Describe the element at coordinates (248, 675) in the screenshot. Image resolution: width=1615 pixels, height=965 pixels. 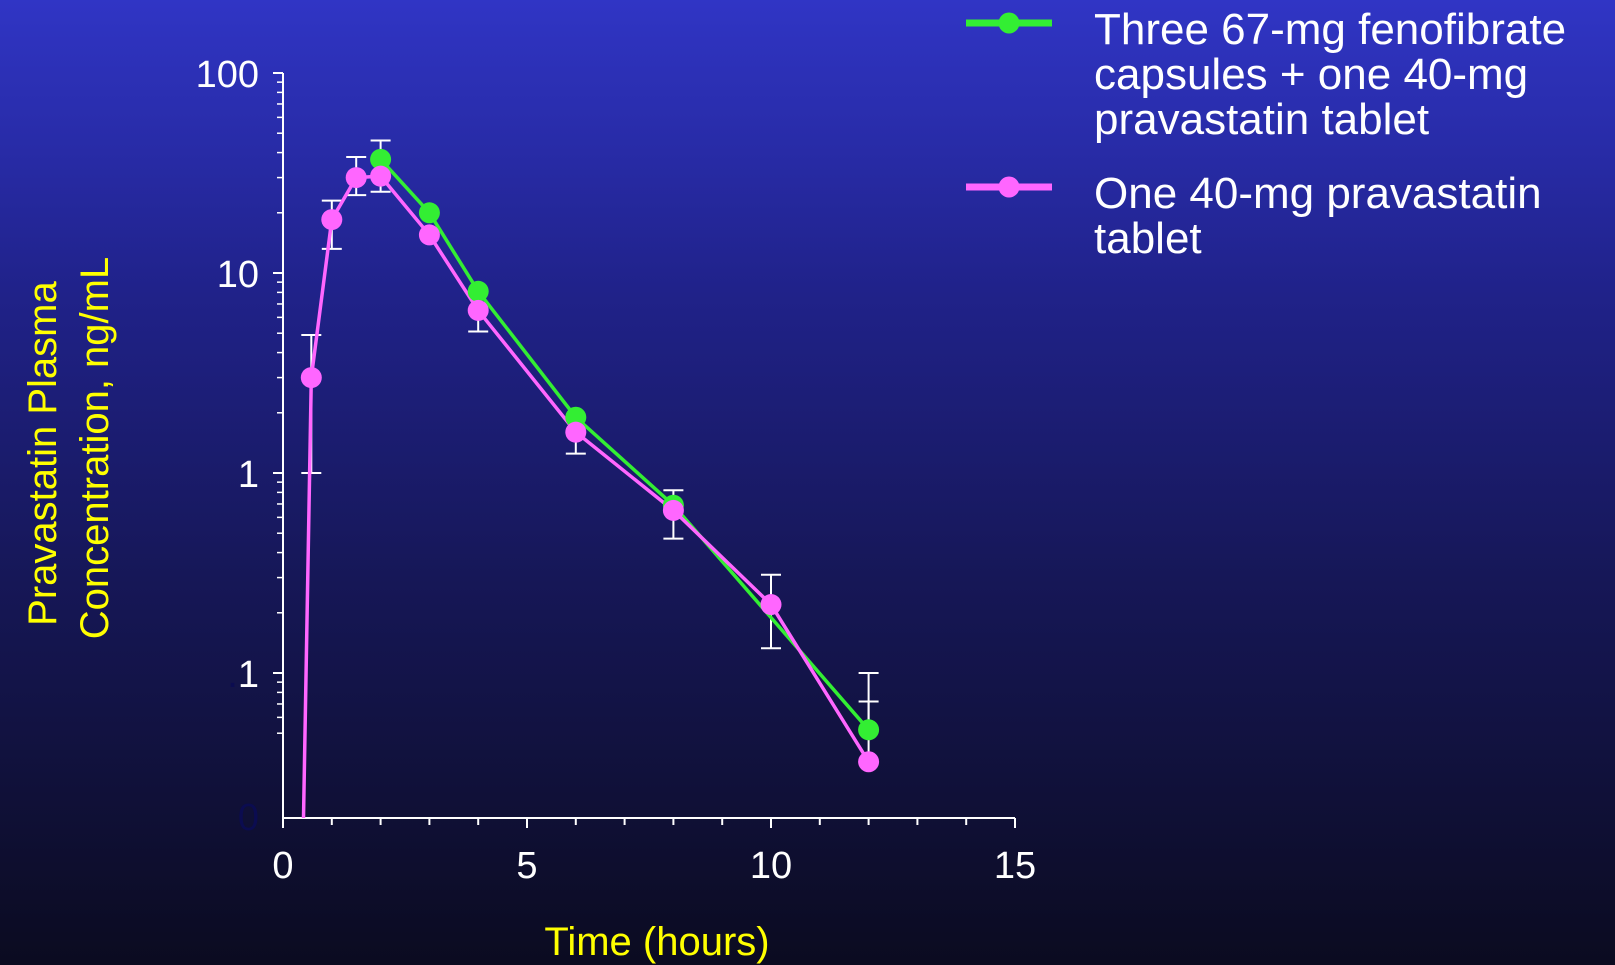
I see `y-tick-label-point-one-digit: 1` at that location.